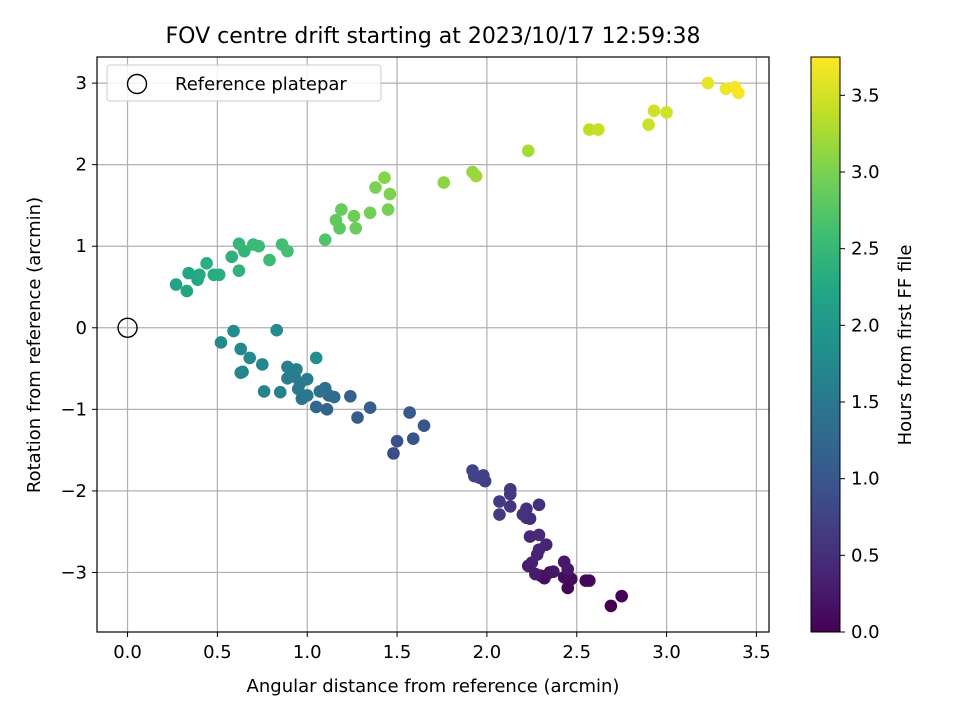 This screenshot has height=720, width=960. Describe the element at coordinates (865, 249) in the screenshot. I see `colorbar-tick-label: 2.5` at that location.